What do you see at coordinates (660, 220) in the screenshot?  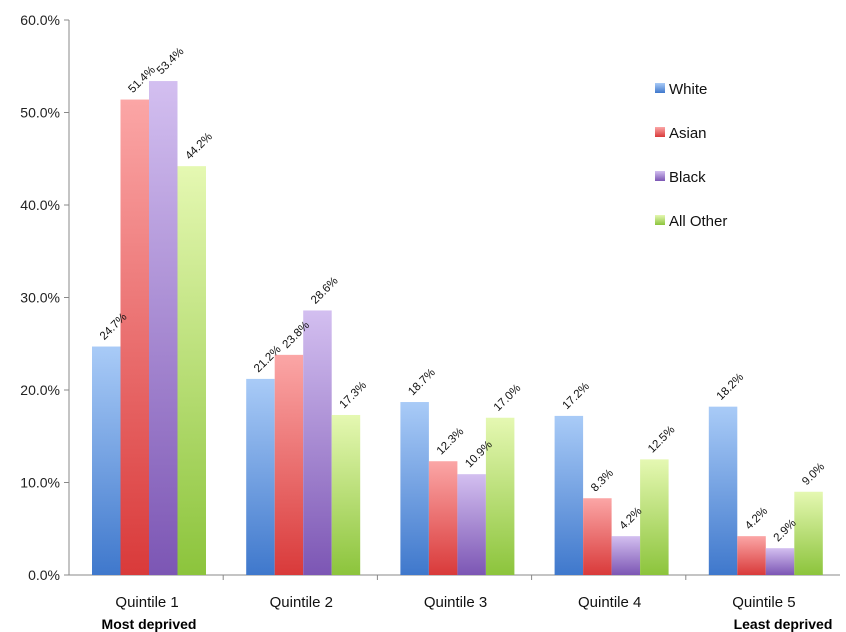 I see `legend-swatch-all-other` at bounding box center [660, 220].